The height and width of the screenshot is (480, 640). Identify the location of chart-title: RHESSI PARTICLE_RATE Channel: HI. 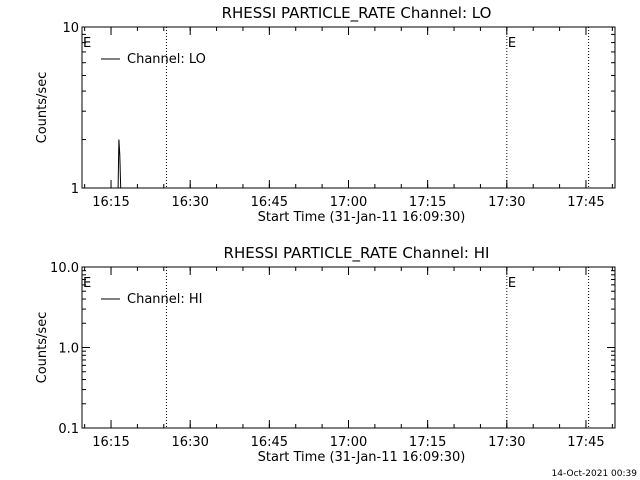
(357, 253).